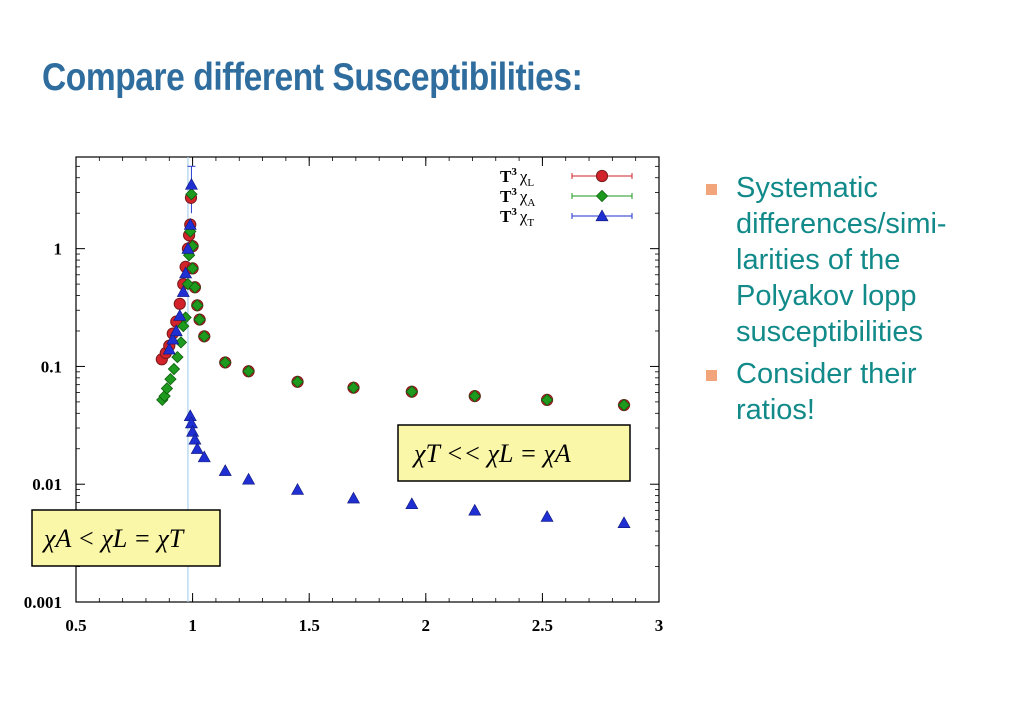  I want to click on chi-L-point, so click(179, 303).